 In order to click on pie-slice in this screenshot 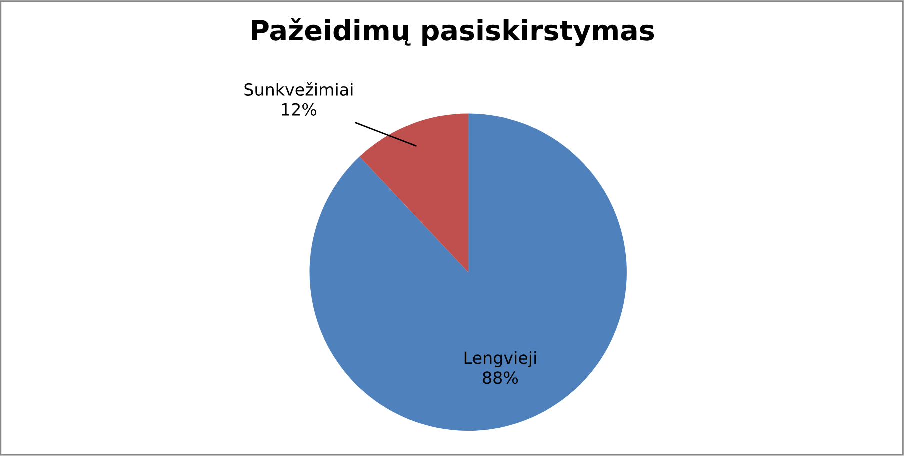, I will do `click(414, 193)`.